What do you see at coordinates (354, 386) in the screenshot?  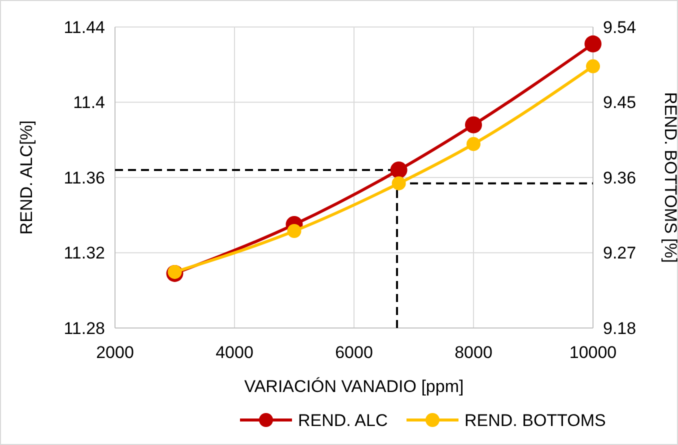 I see `x-axis-title: VARIACIÓN VANADIO [ppm]` at bounding box center [354, 386].